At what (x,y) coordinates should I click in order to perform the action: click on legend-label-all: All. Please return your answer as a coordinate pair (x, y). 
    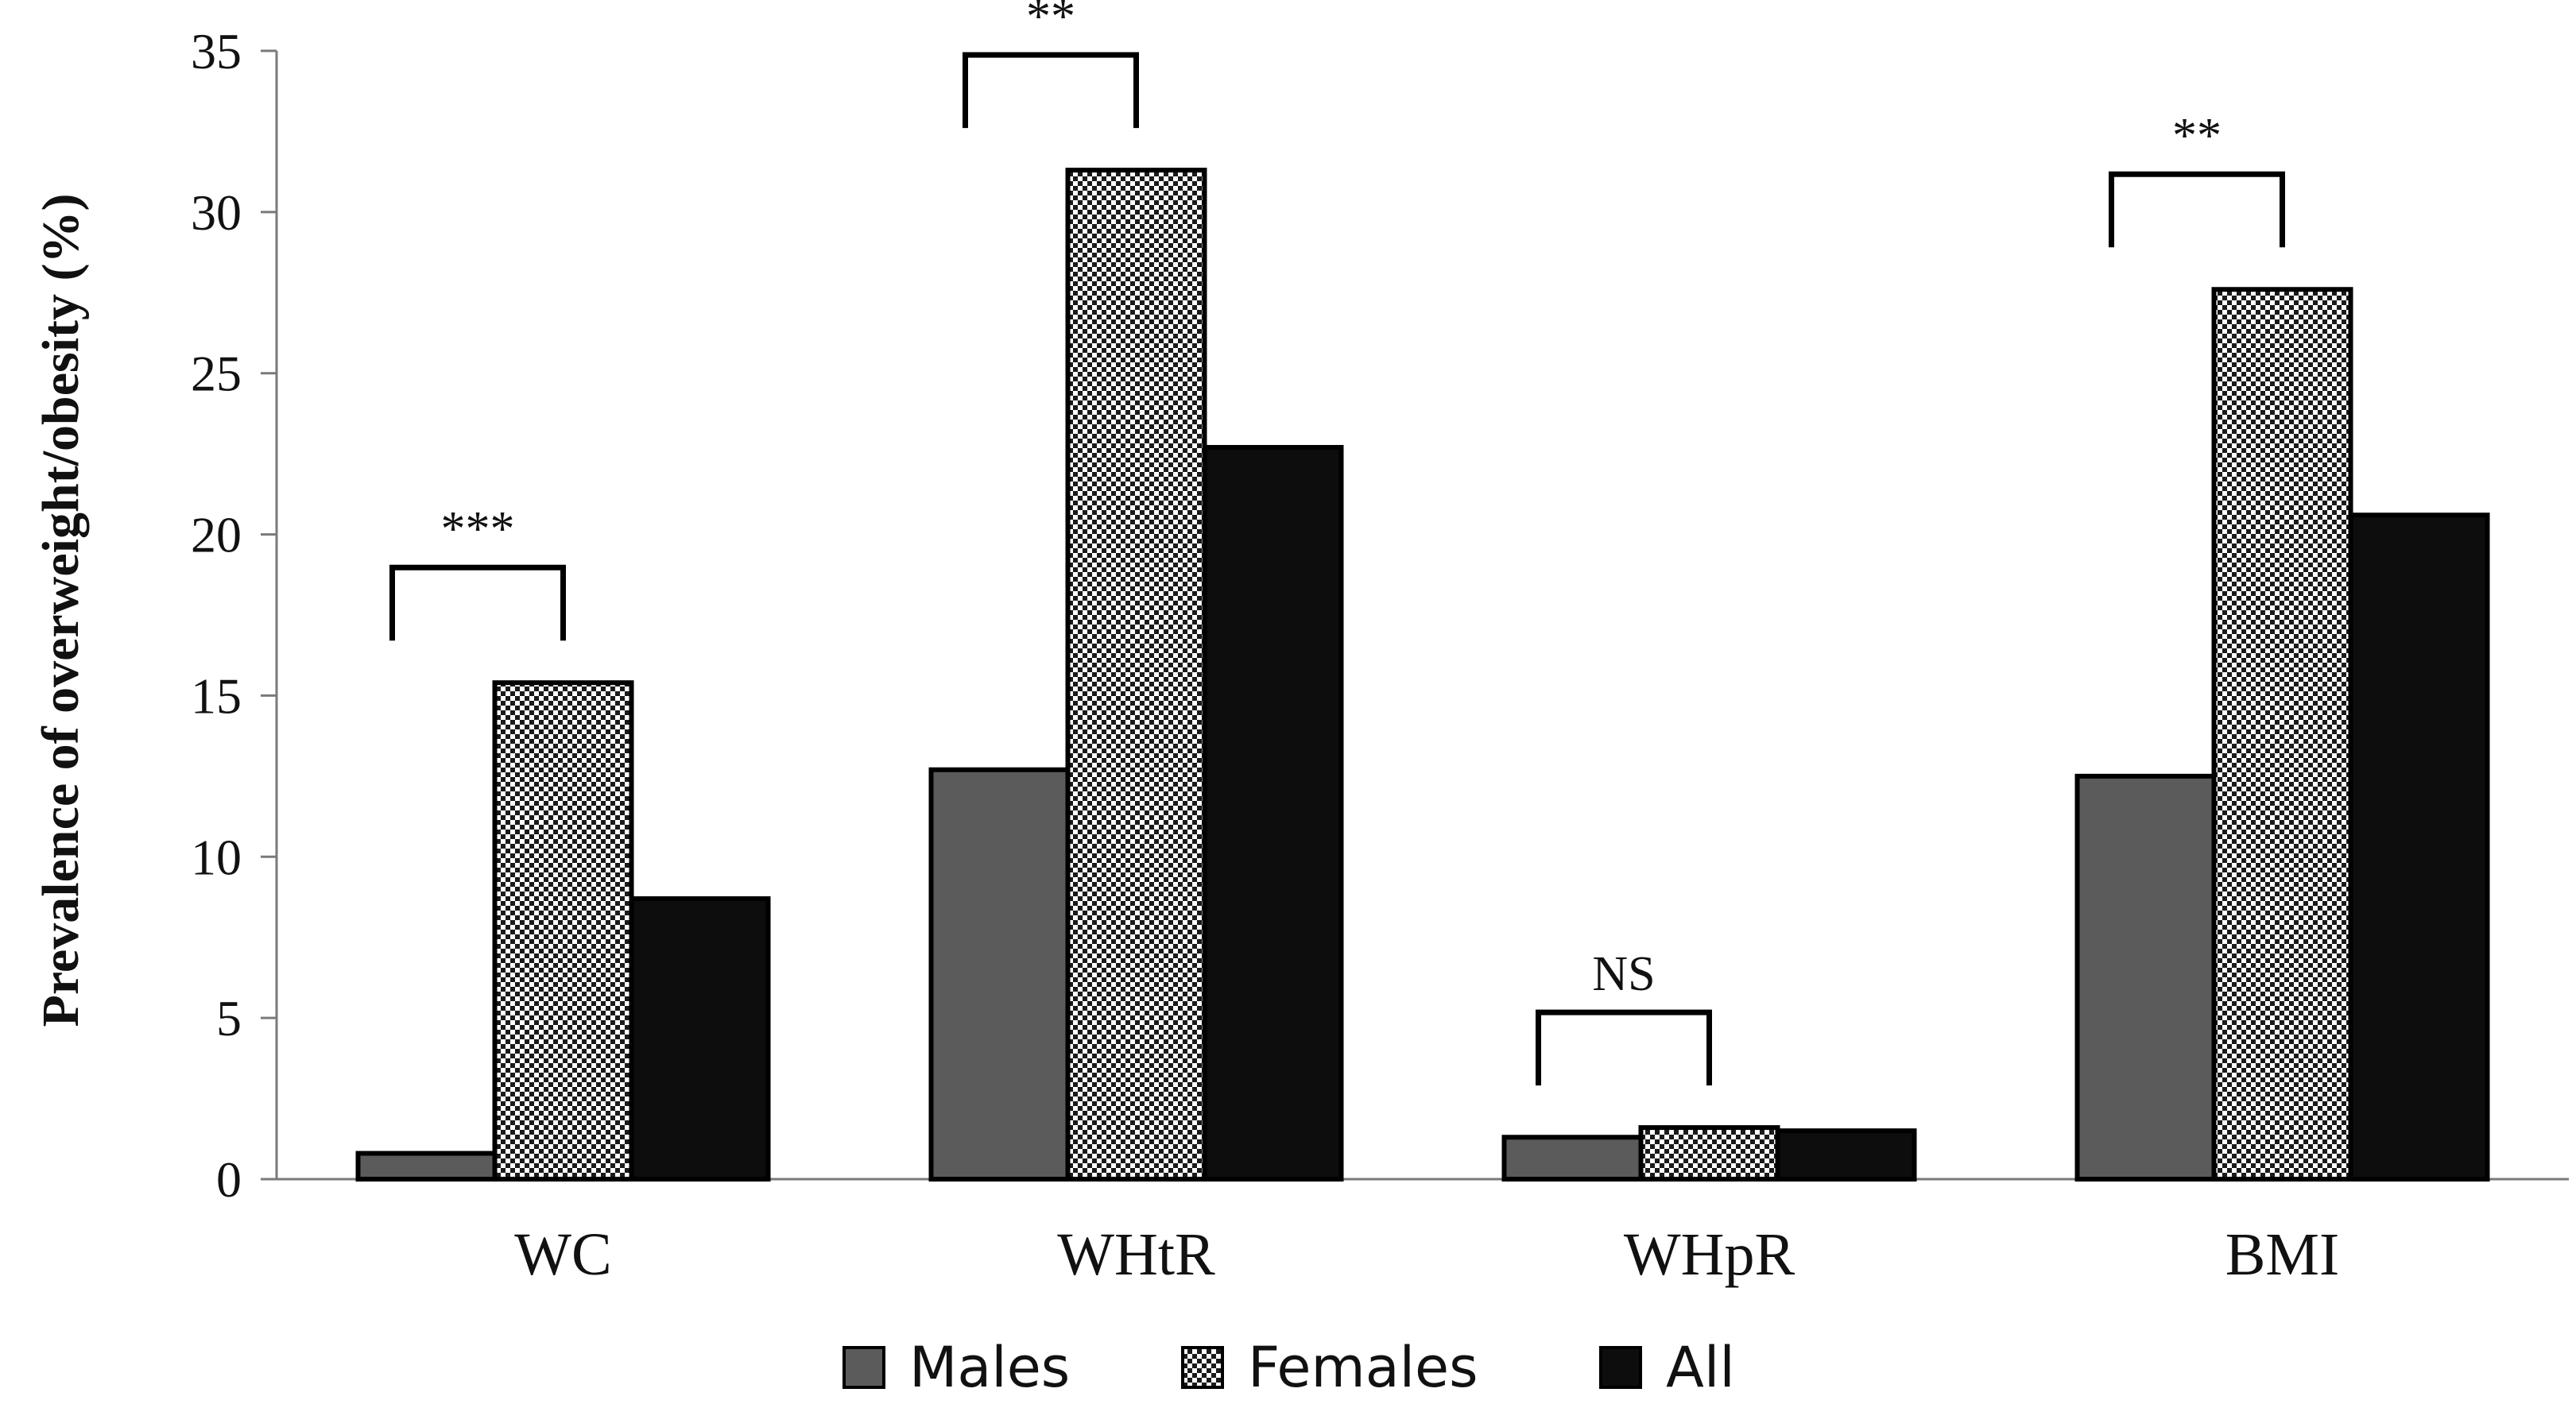
    Looking at the image, I should click on (1700, 1367).